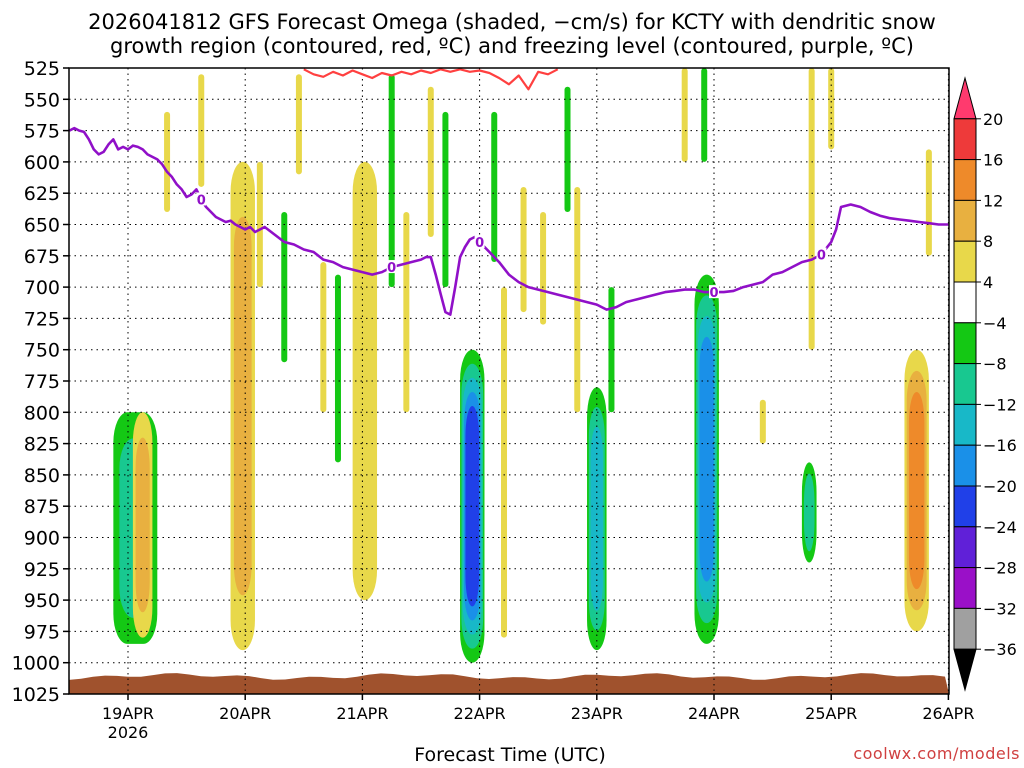  What do you see at coordinates (993, 119) in the screenshot?
I see `colorbar-label-1: 20` at bounding box center [993, 119].